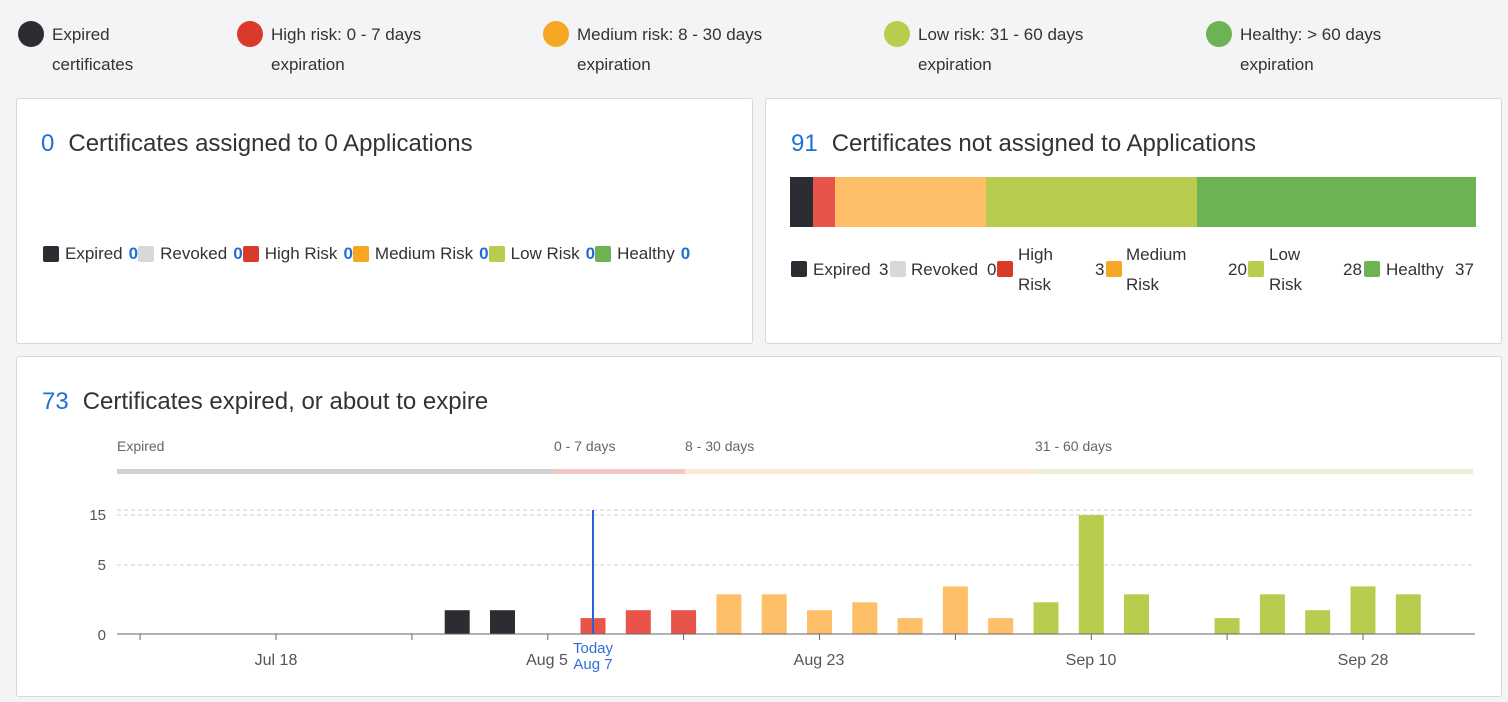 The height and width of the screenshot is (702, 1508). What do you see at coordinates (97, 515) in the screenshot?
I see `y-tick-label: 15` at bounding box center [97, 515].